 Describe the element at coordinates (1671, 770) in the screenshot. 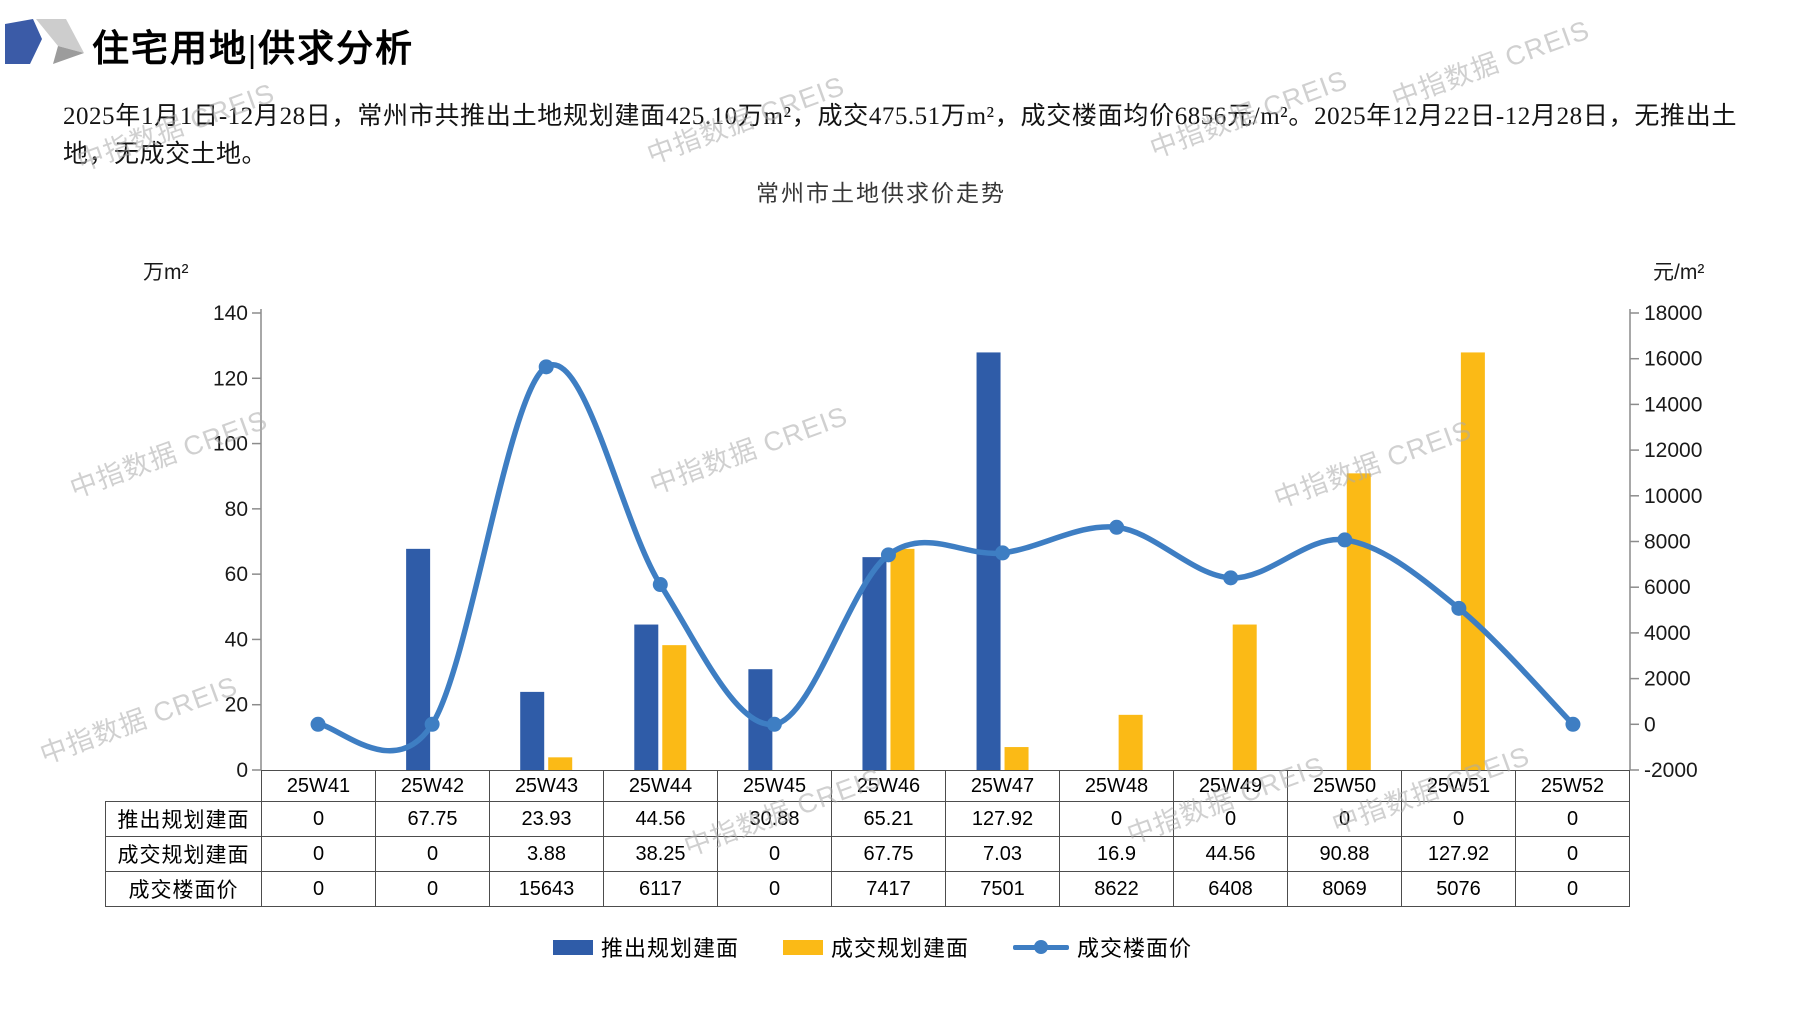

I see `right-axis-tick-label: -2000` at that location.